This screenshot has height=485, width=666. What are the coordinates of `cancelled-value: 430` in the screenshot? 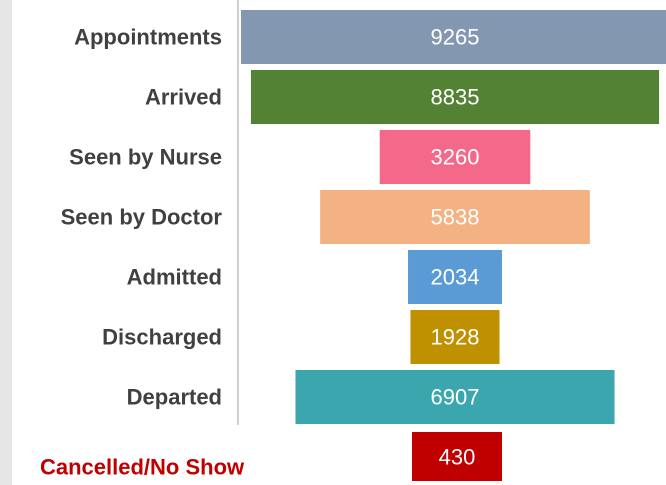 It's located at (457, 457).